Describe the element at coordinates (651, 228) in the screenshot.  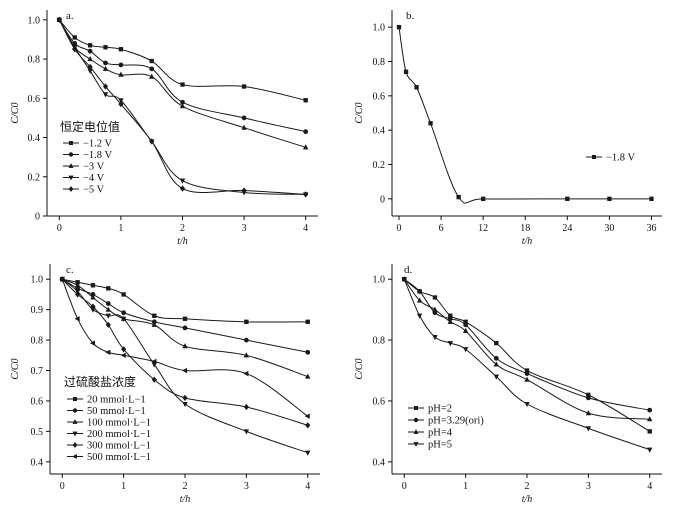
I see `x-tick-label: 36` at that location.